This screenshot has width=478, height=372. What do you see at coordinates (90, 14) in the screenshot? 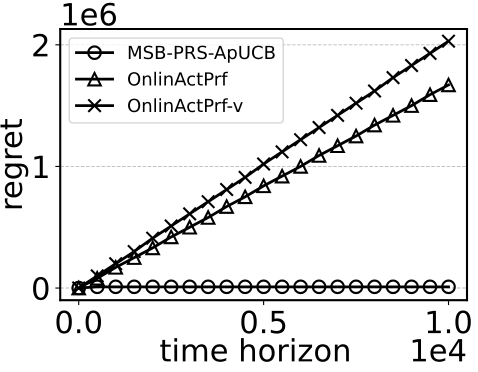
I see `text: 1e6` at bounding box center [90, 14].